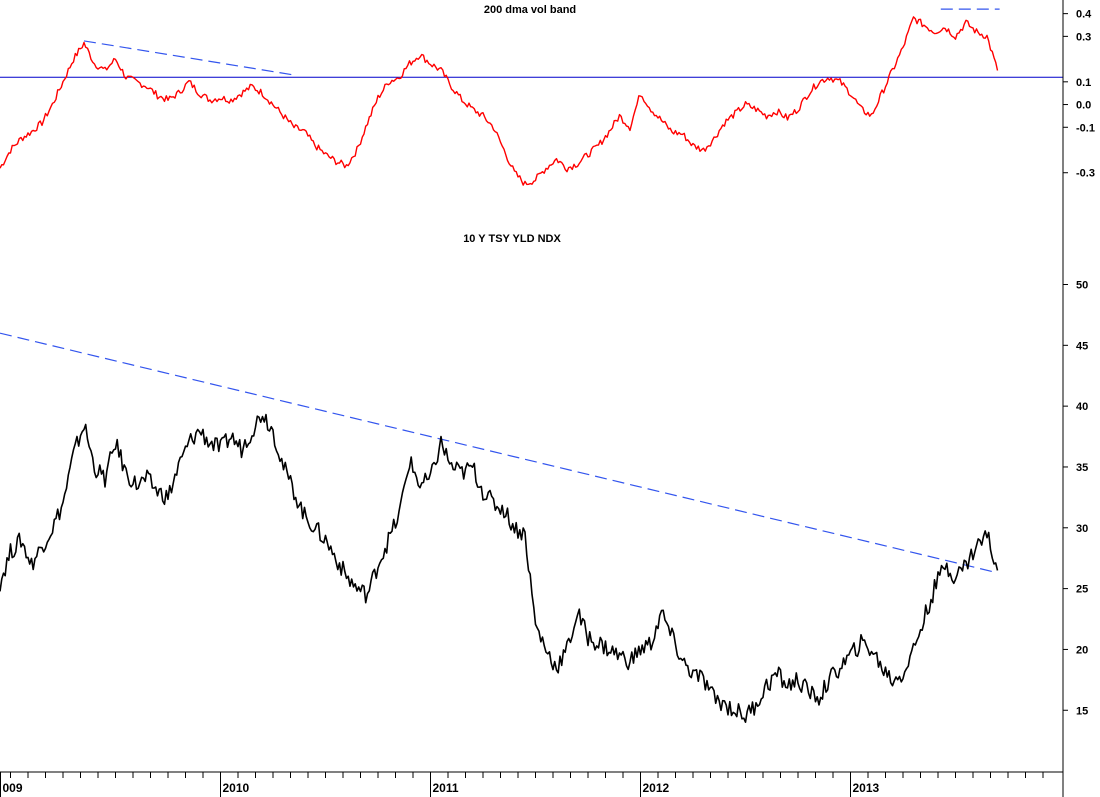  I want to click on tsy-yield-y-tick-label: 50, so click(1082, 285).